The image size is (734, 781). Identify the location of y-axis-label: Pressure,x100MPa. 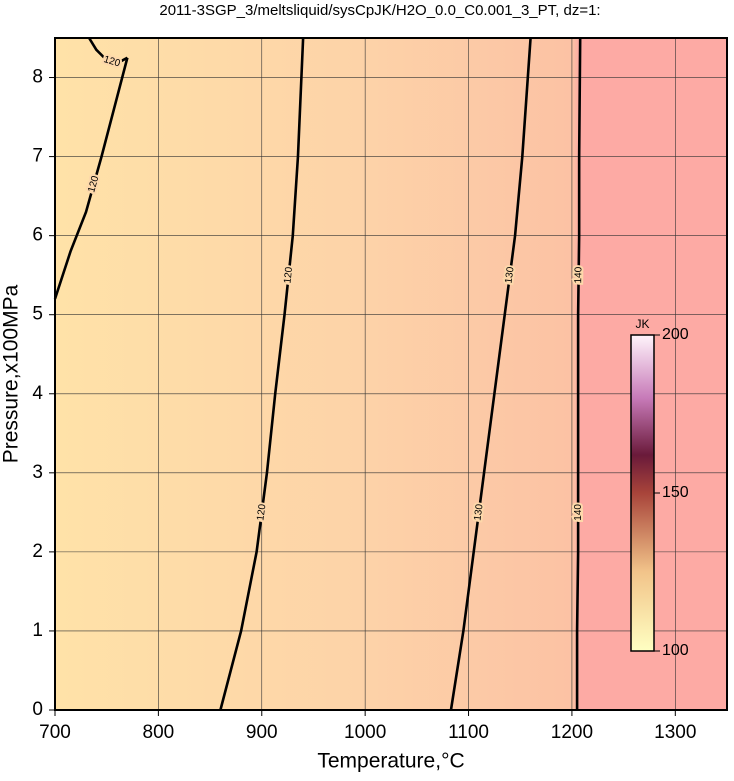
(11, 373).